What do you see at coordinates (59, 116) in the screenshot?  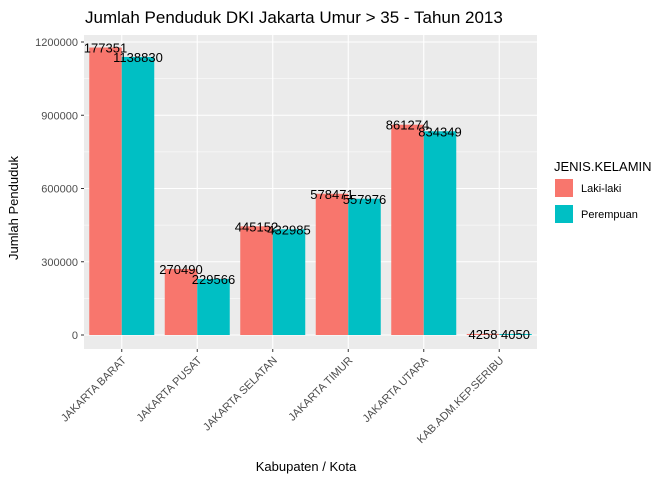 I see `y-tick-label: 900000` at bounding box center [59, 116].